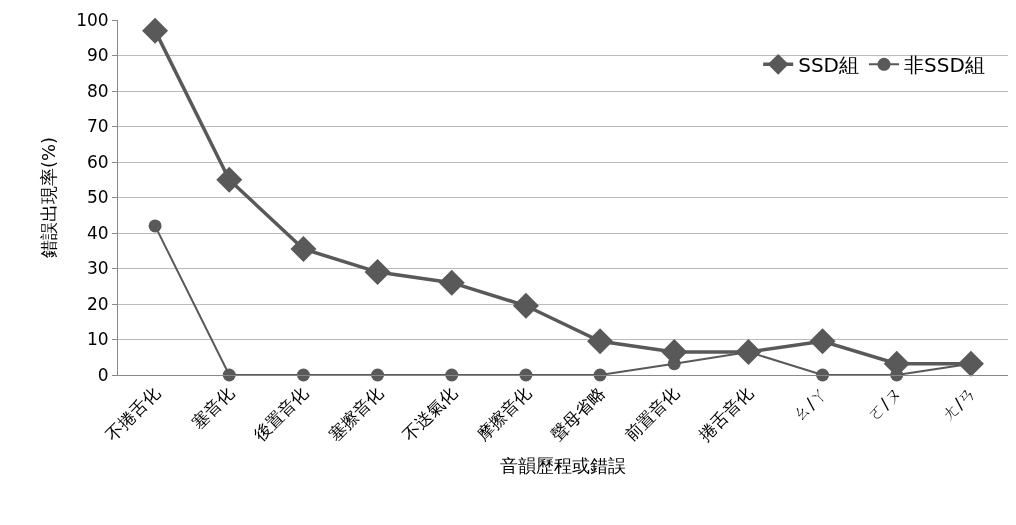  What do you see at coordinates (828, 65) in the screenshot?
I see `legend-label: SSD組` at bounding box center [828, 65].